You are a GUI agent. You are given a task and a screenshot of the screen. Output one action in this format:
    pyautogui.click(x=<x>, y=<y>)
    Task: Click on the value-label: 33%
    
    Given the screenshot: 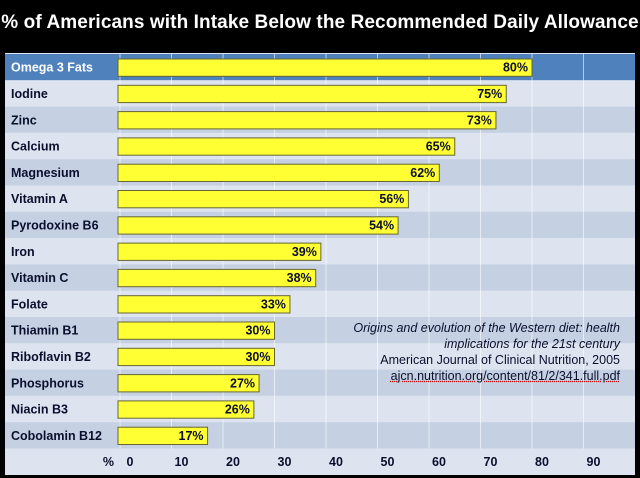 What is the action you would take?
    pyautogui.click(x=273, y=304)
    